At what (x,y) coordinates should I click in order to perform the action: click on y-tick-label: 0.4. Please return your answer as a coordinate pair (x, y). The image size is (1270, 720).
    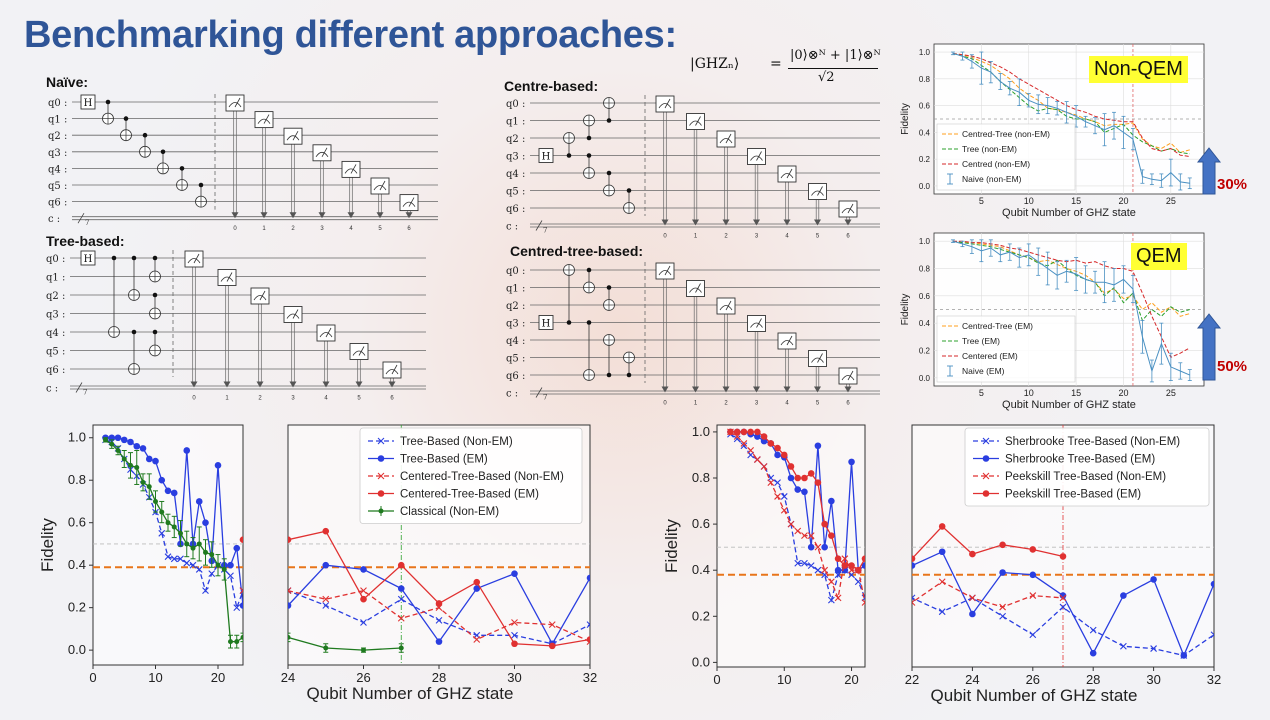
    Looking at the image, I should click on (925, 132).